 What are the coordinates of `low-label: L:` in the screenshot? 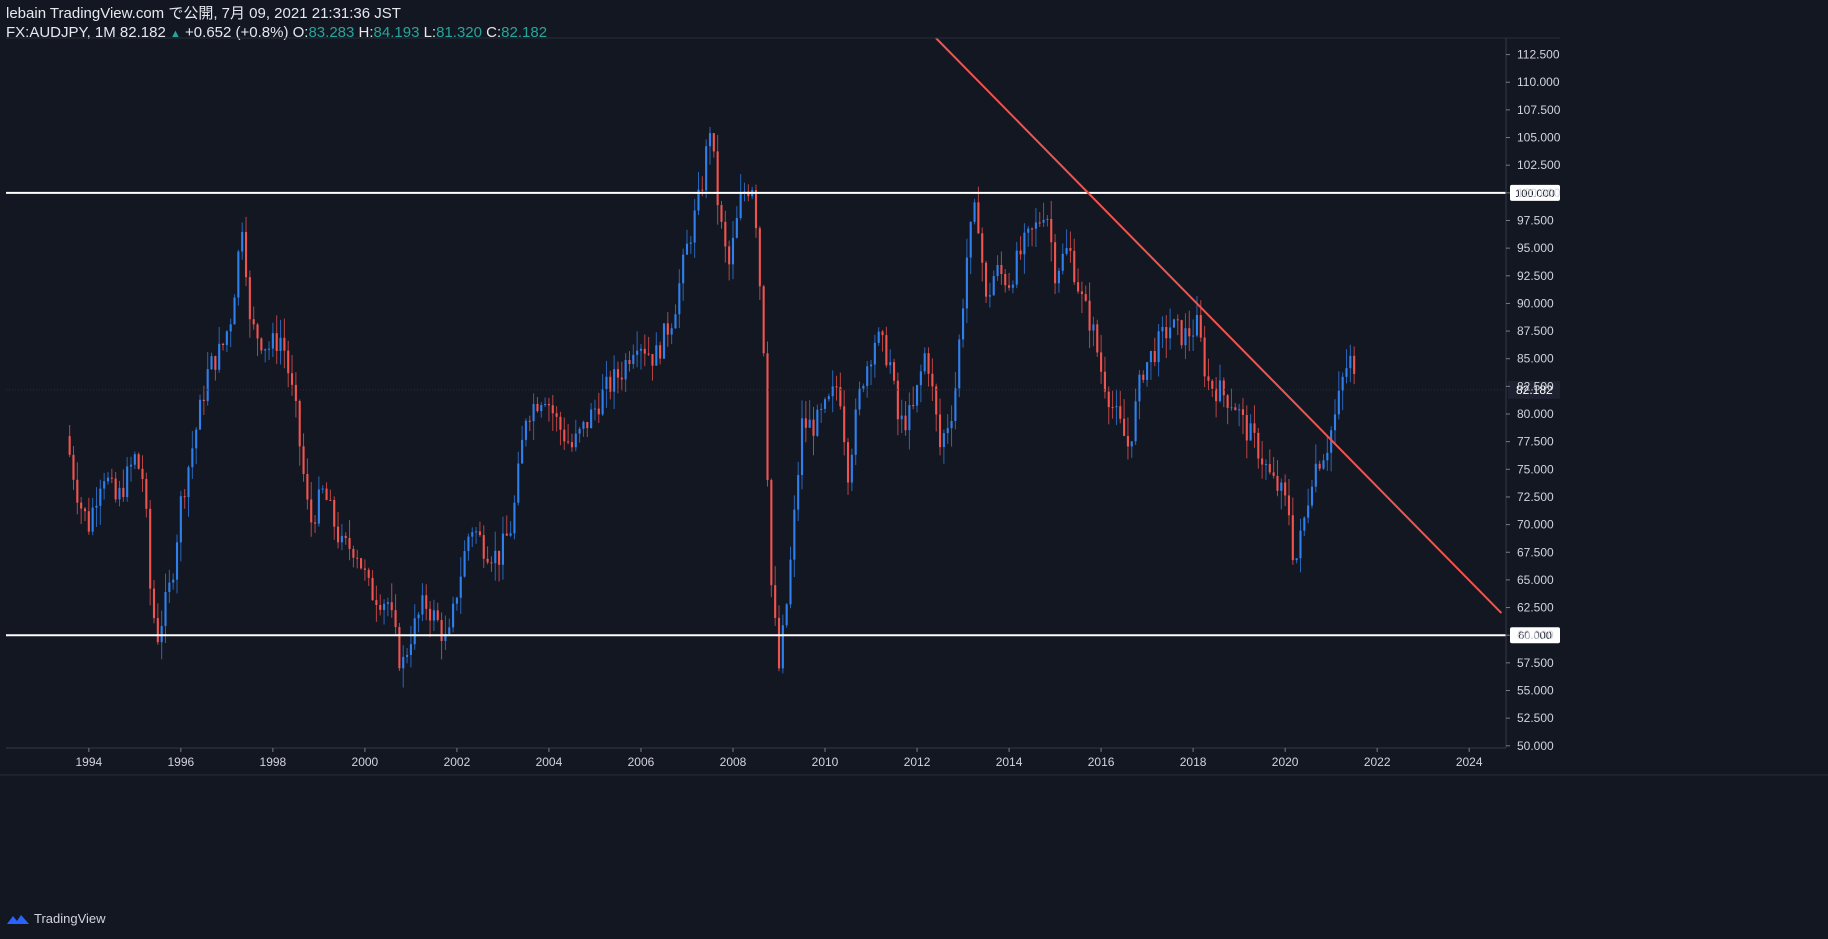 It's located at (430, 32).